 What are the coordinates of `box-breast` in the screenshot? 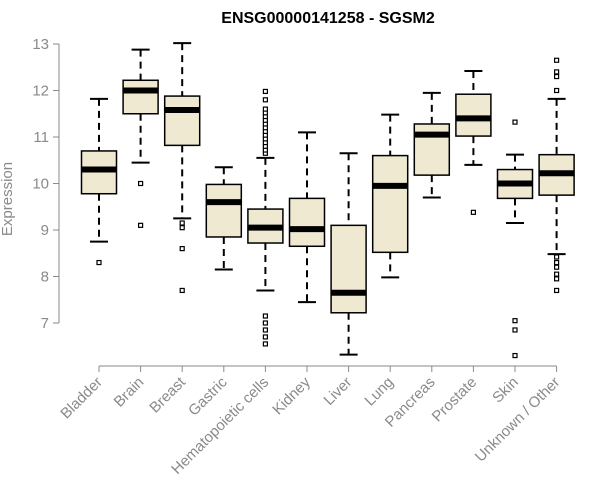 It's located at (182, 168).